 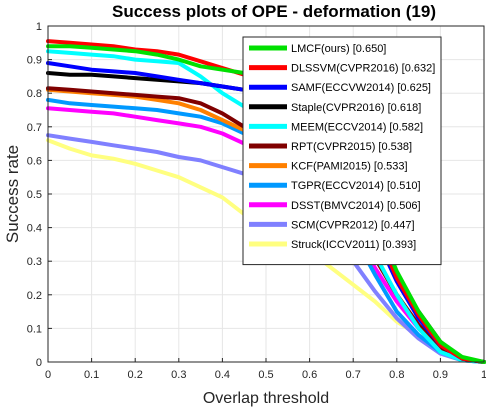 What do you see at coordinates (34, 128) in the screenshot?
I see `y-tick-label: 0.7` at bounding box center [34, 128].